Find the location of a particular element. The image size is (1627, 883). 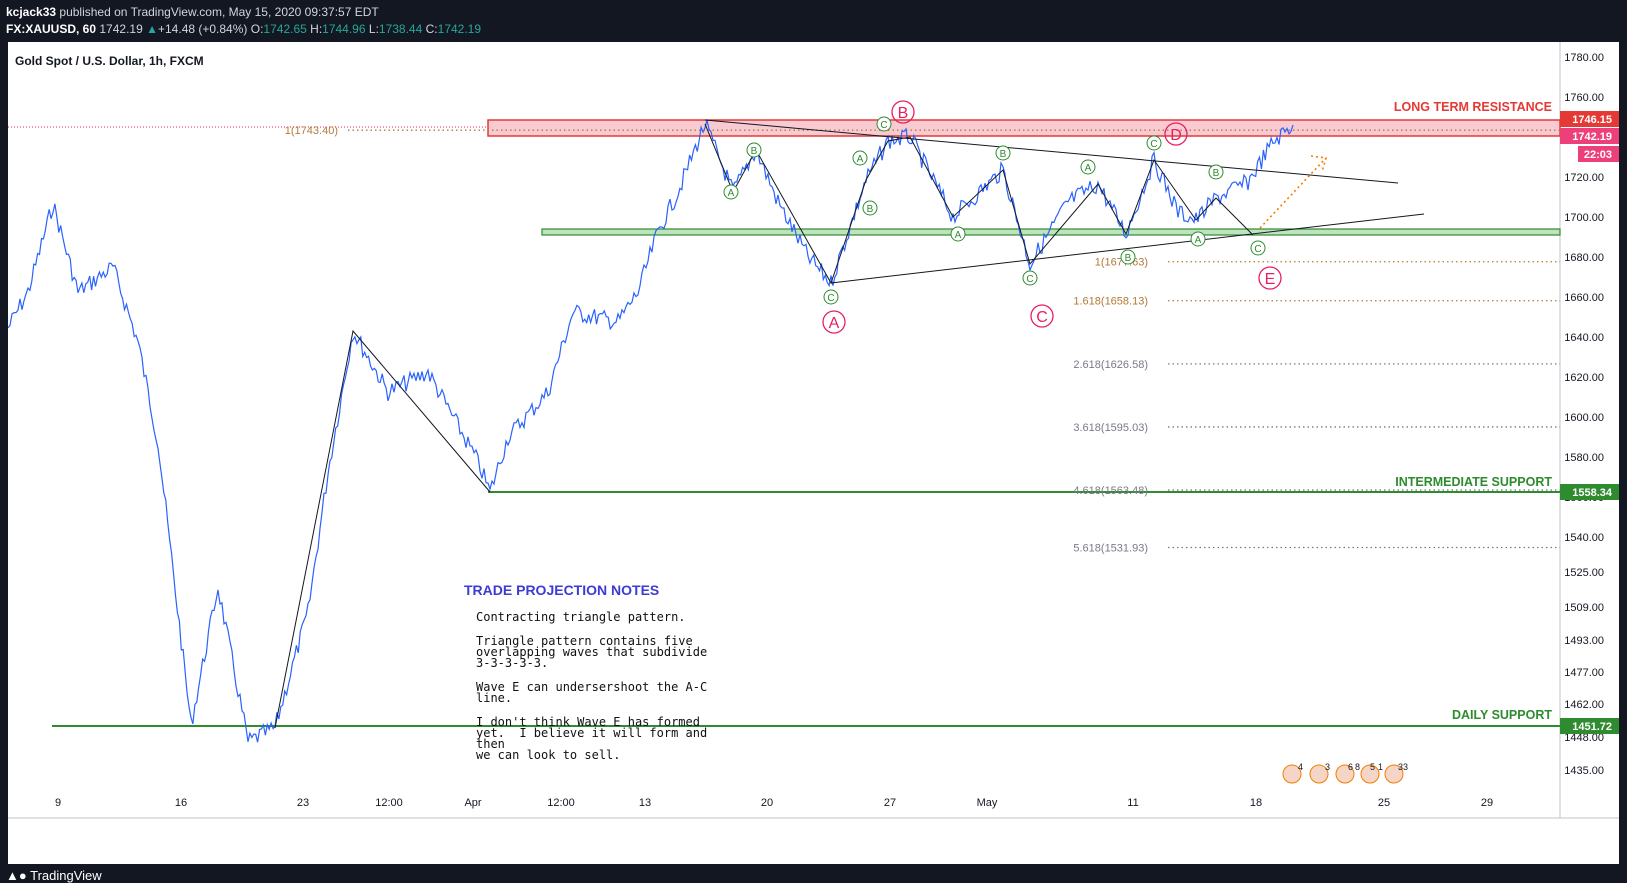

wave-lines is located at coordinates (979, 204).